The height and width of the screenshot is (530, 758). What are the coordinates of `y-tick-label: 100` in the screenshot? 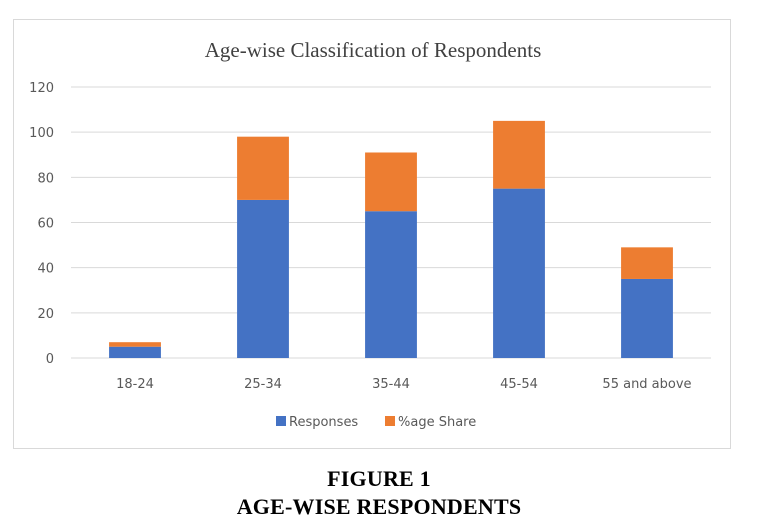 It's located at (41, 133).